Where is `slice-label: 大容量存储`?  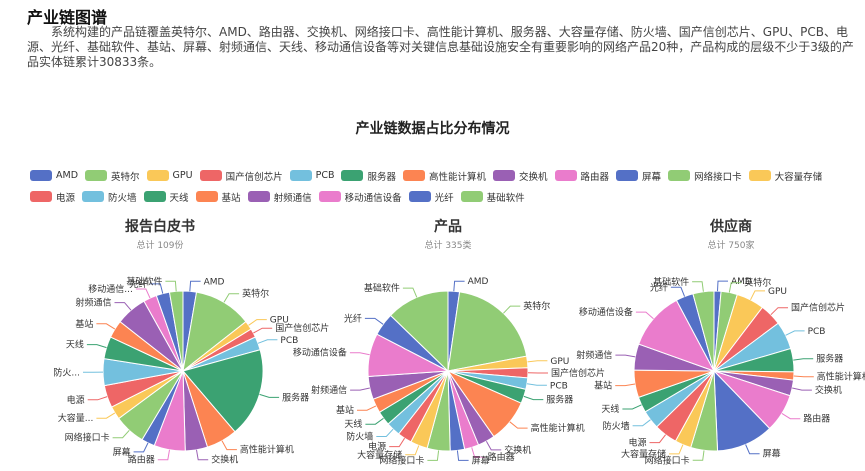 slice-label: 大容量存储 is located at coordinates (379, 455).